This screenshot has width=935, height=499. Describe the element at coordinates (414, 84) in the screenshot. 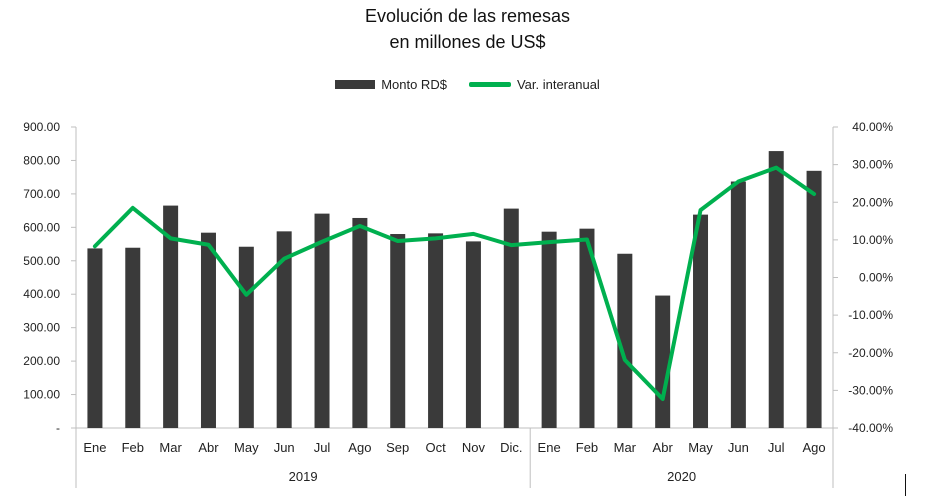

I see `legend-label-bars: Monto RD$` at that location.